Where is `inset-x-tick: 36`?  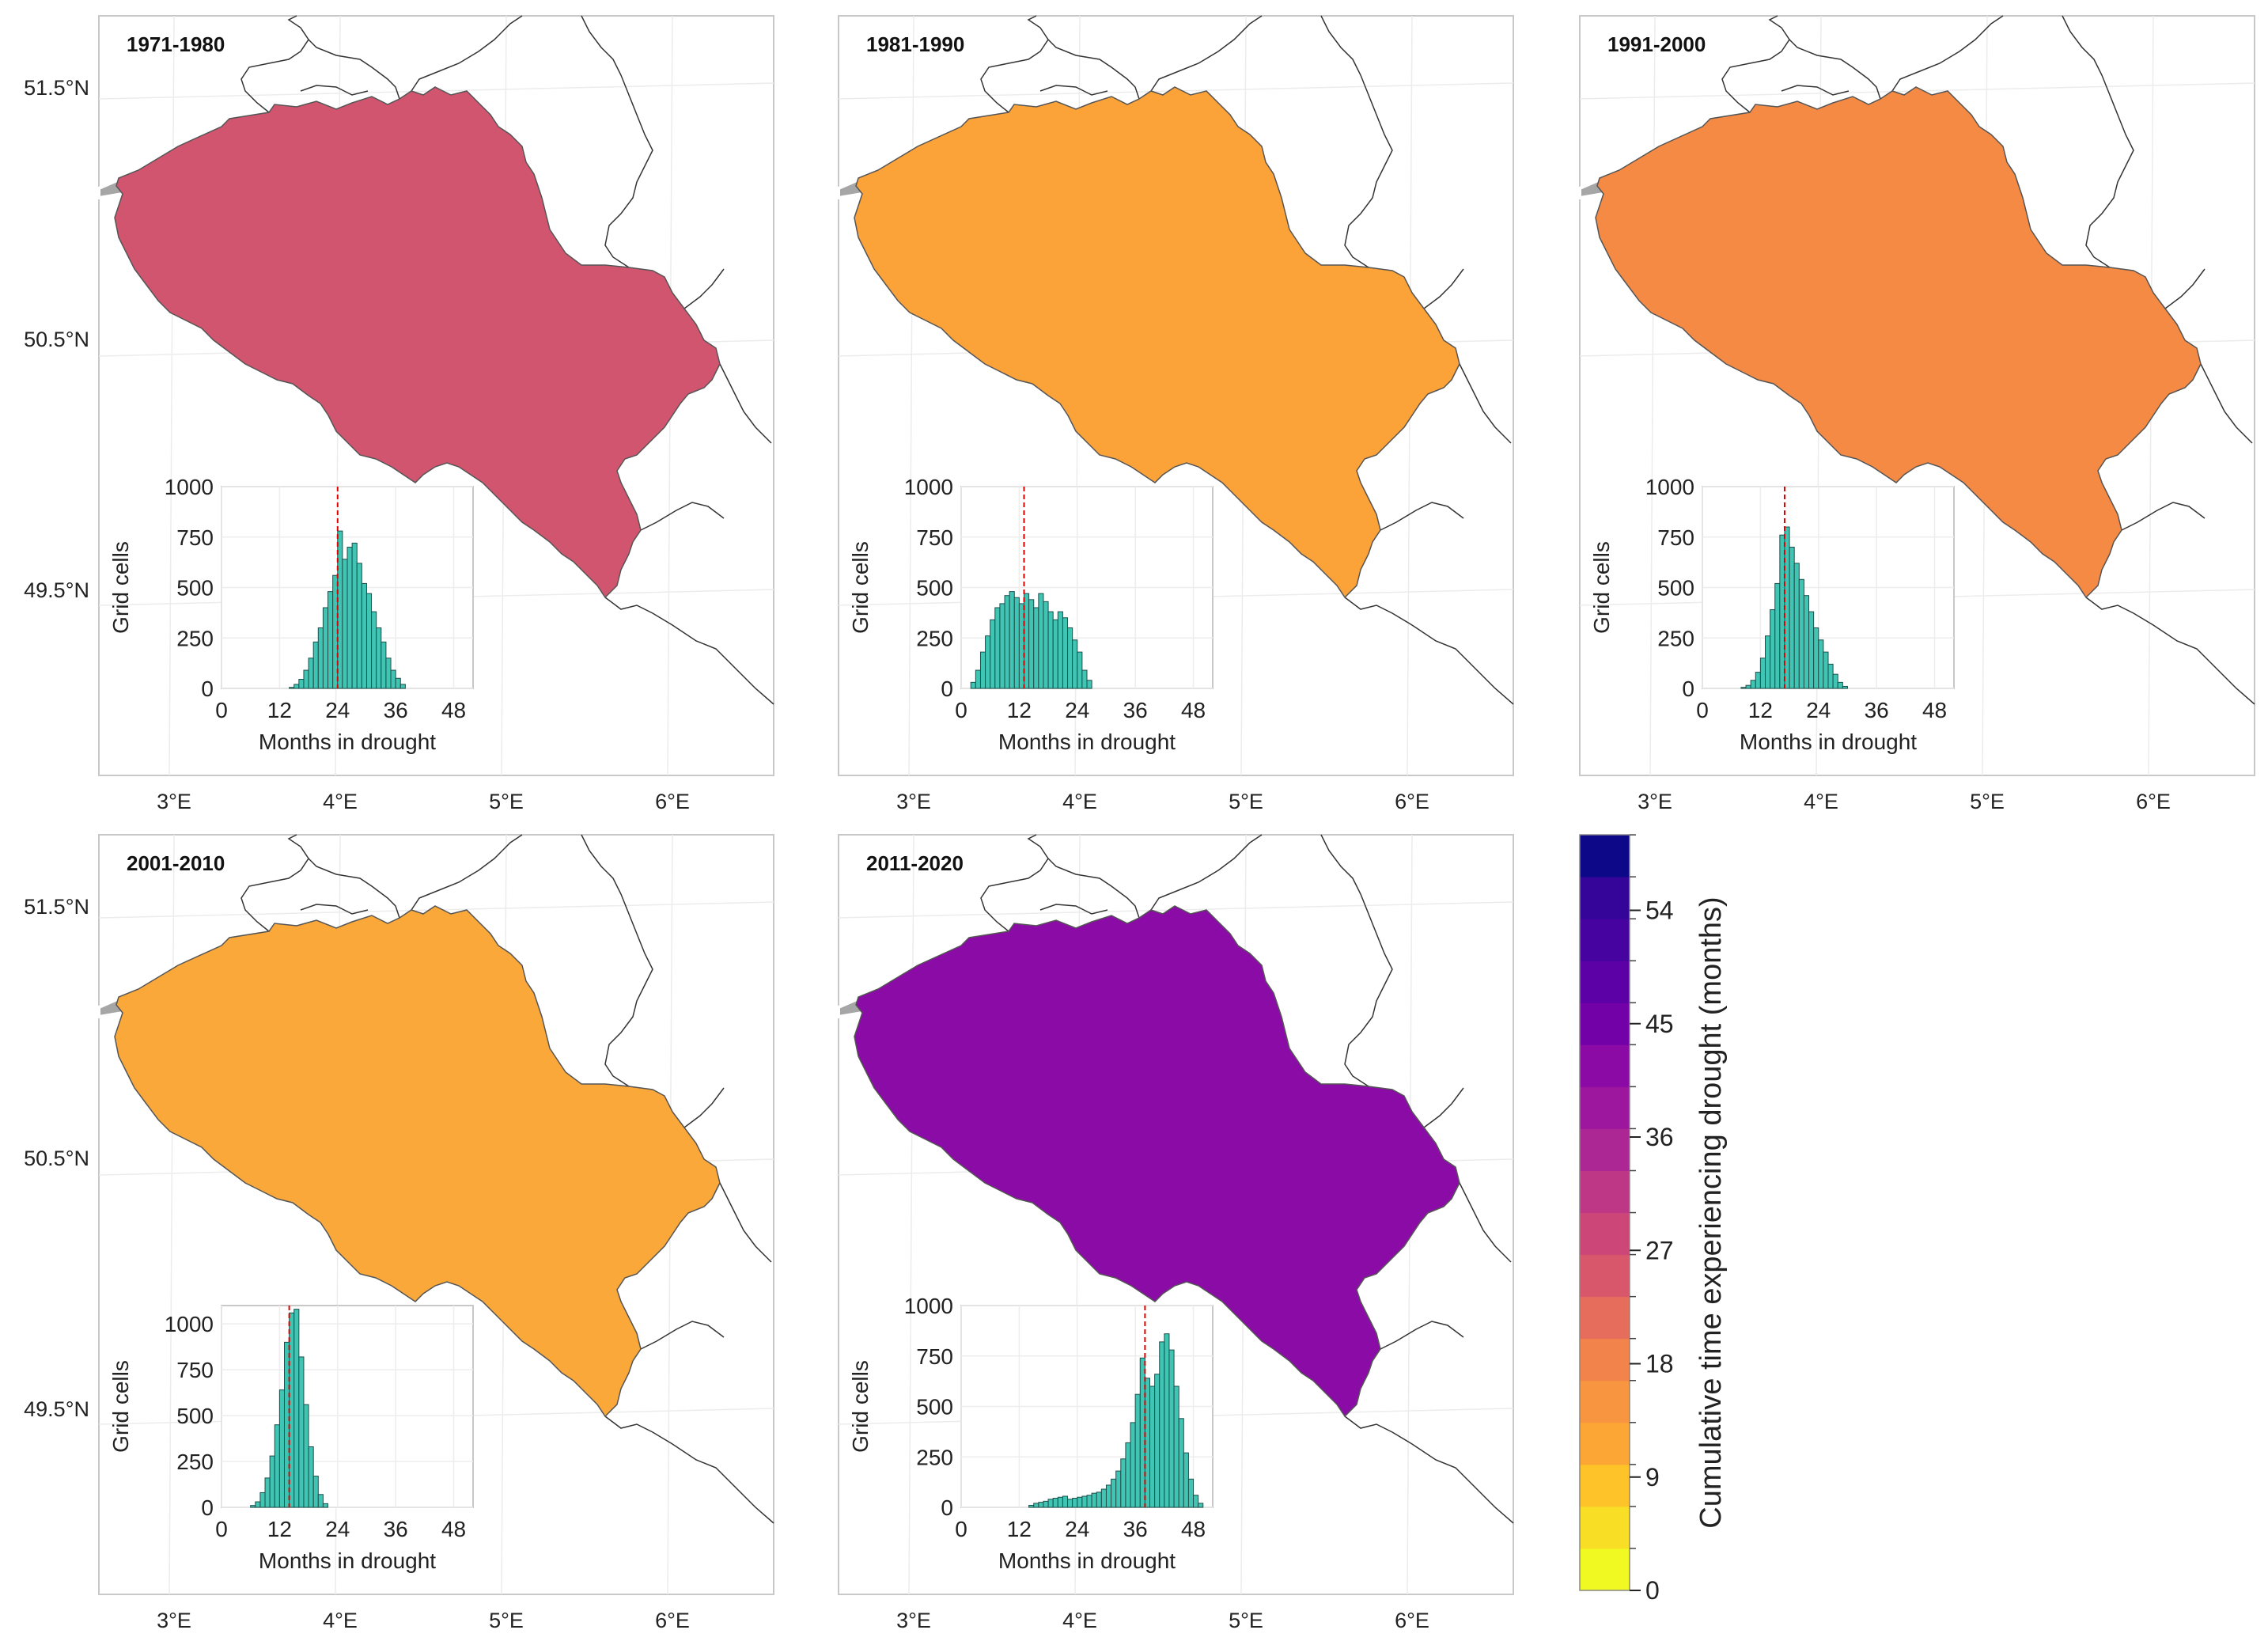 inset-x-tick: 36 is located at coordinates (1135, 1529).